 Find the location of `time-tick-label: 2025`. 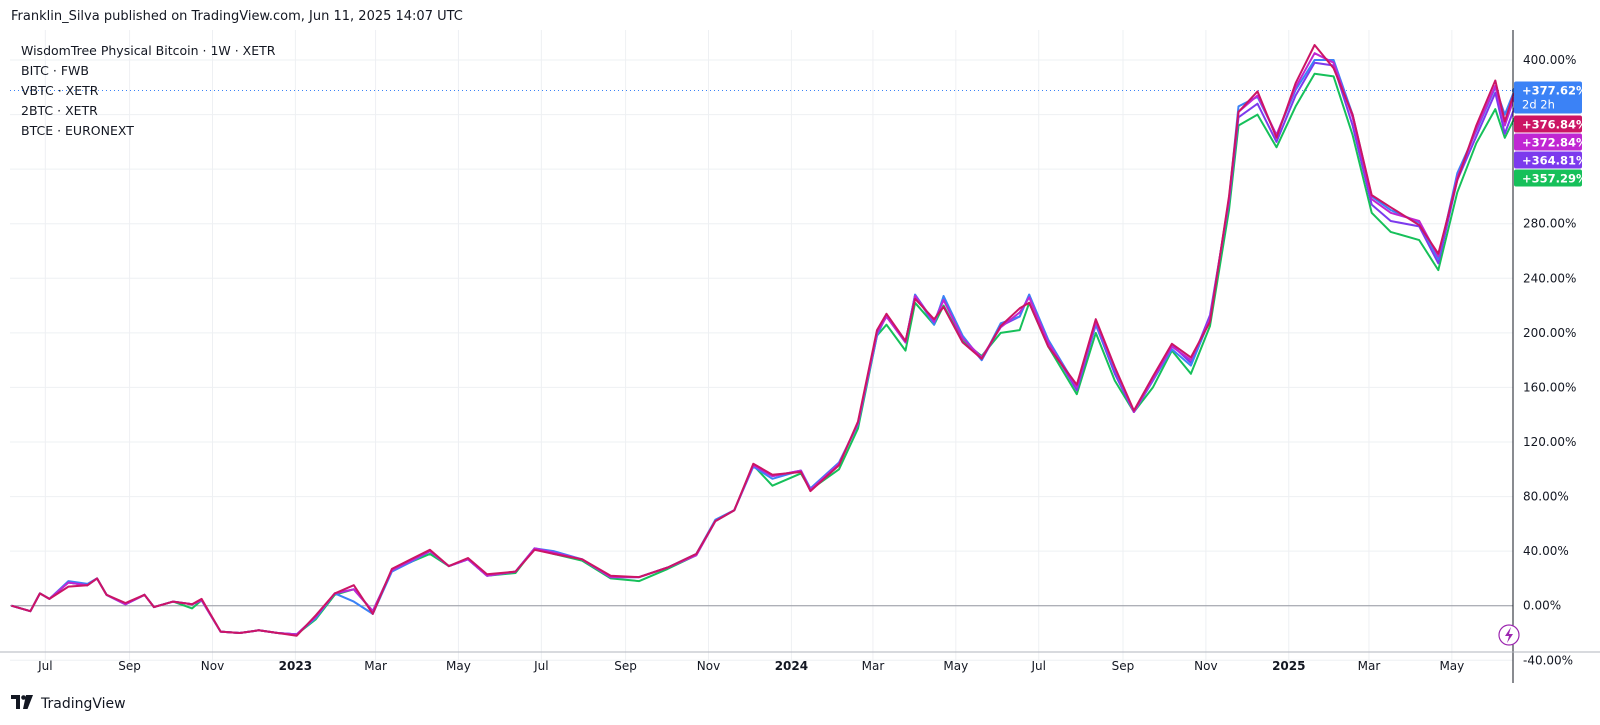

time-tick-label: 2025 is located at coordinates (1288, 666).